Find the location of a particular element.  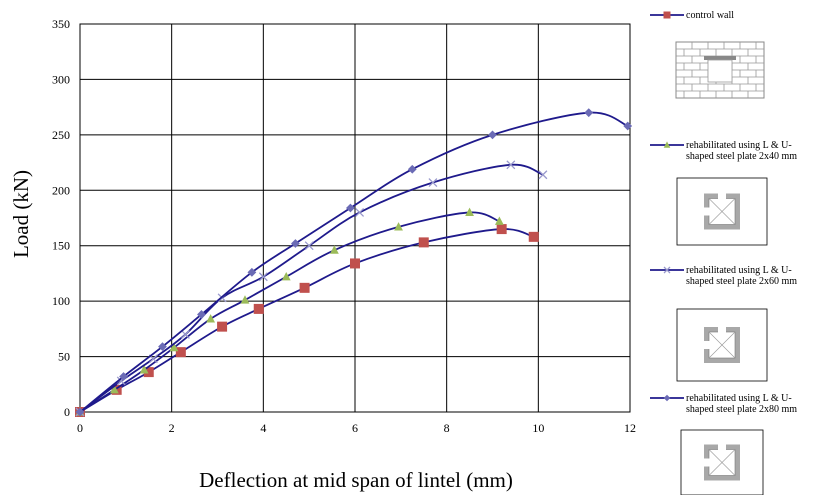

legend-entry-1: control wall is located at coordinates (692, 15).